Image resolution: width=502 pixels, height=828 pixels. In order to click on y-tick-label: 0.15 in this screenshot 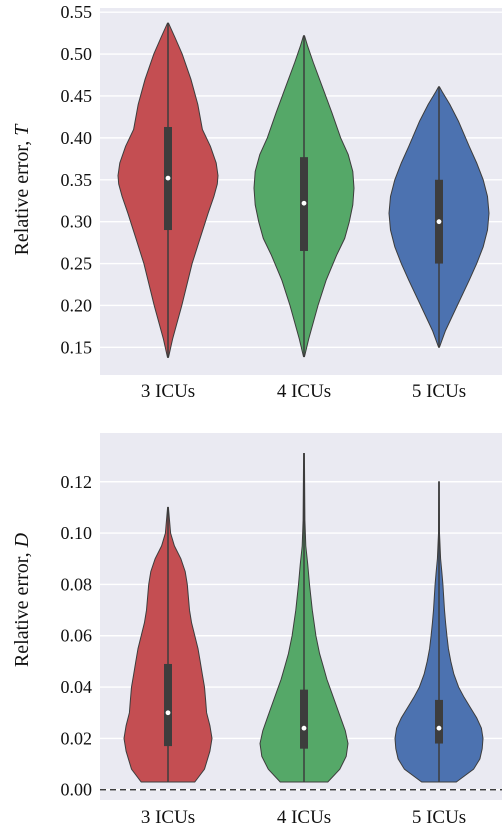, I will do `click(77, 347)`.